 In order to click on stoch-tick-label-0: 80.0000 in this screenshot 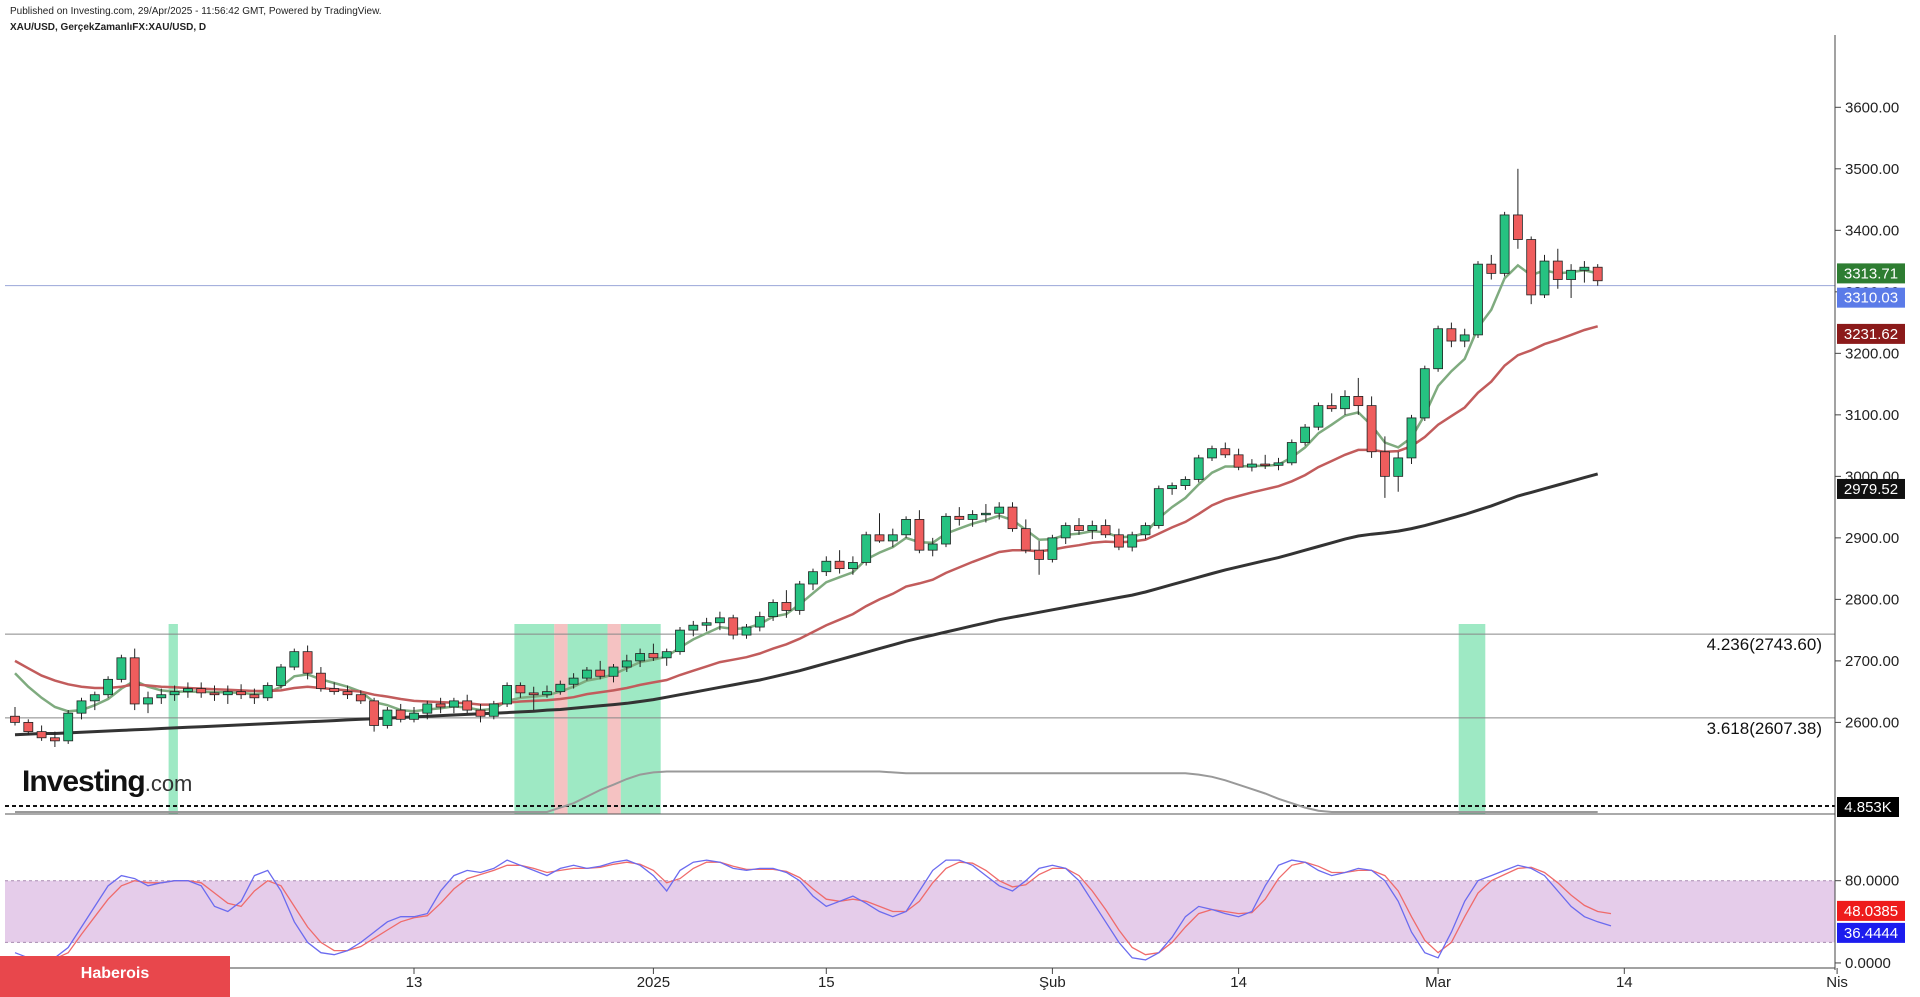, I will do `click(1872, 881)`.